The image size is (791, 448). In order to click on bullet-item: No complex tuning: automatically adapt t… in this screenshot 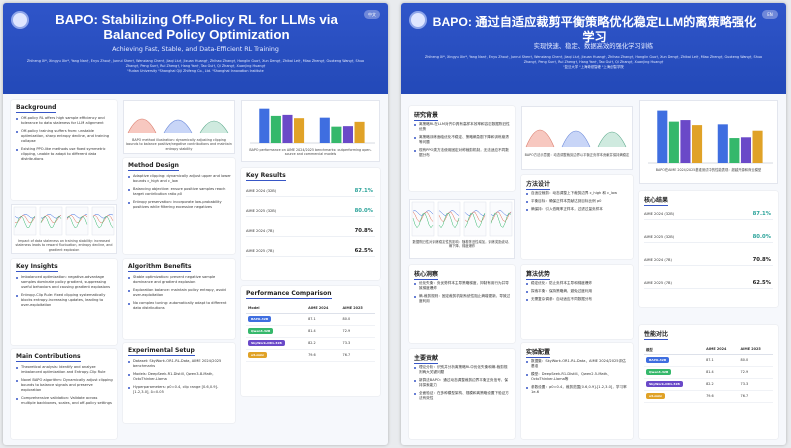, I will do `click(179, 306)`.